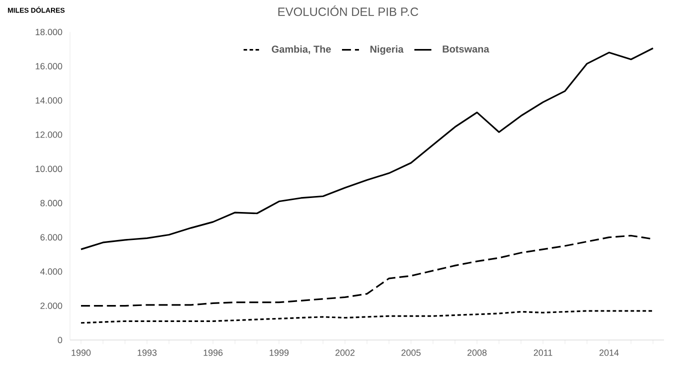 This screenshot has height=386, width=696. I want to click on x-tick-label: 1996, so click(213, 353).